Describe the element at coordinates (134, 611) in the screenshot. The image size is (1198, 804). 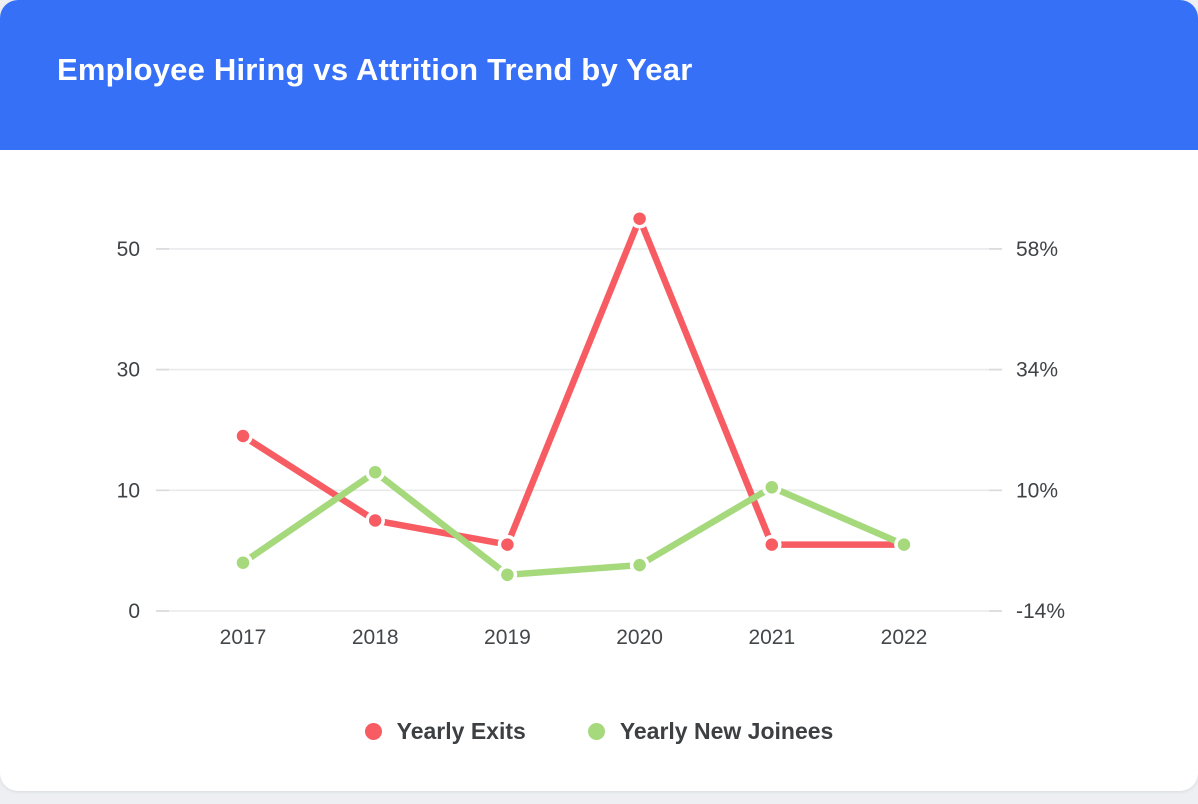
I see `left-axis-label: 0` at that location.